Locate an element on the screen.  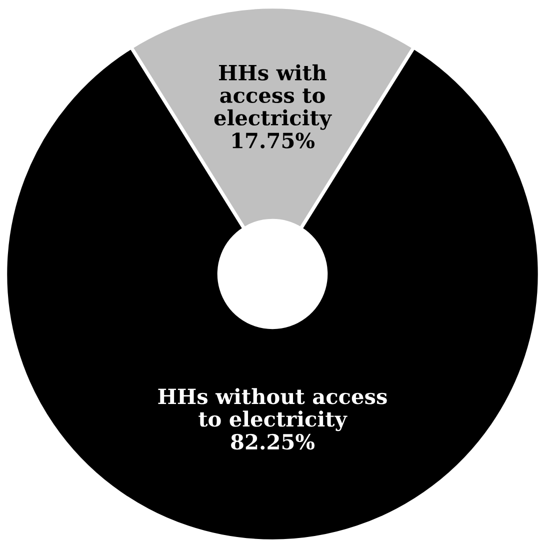
data-label: 17.75% is located at coordinates (273, 140).